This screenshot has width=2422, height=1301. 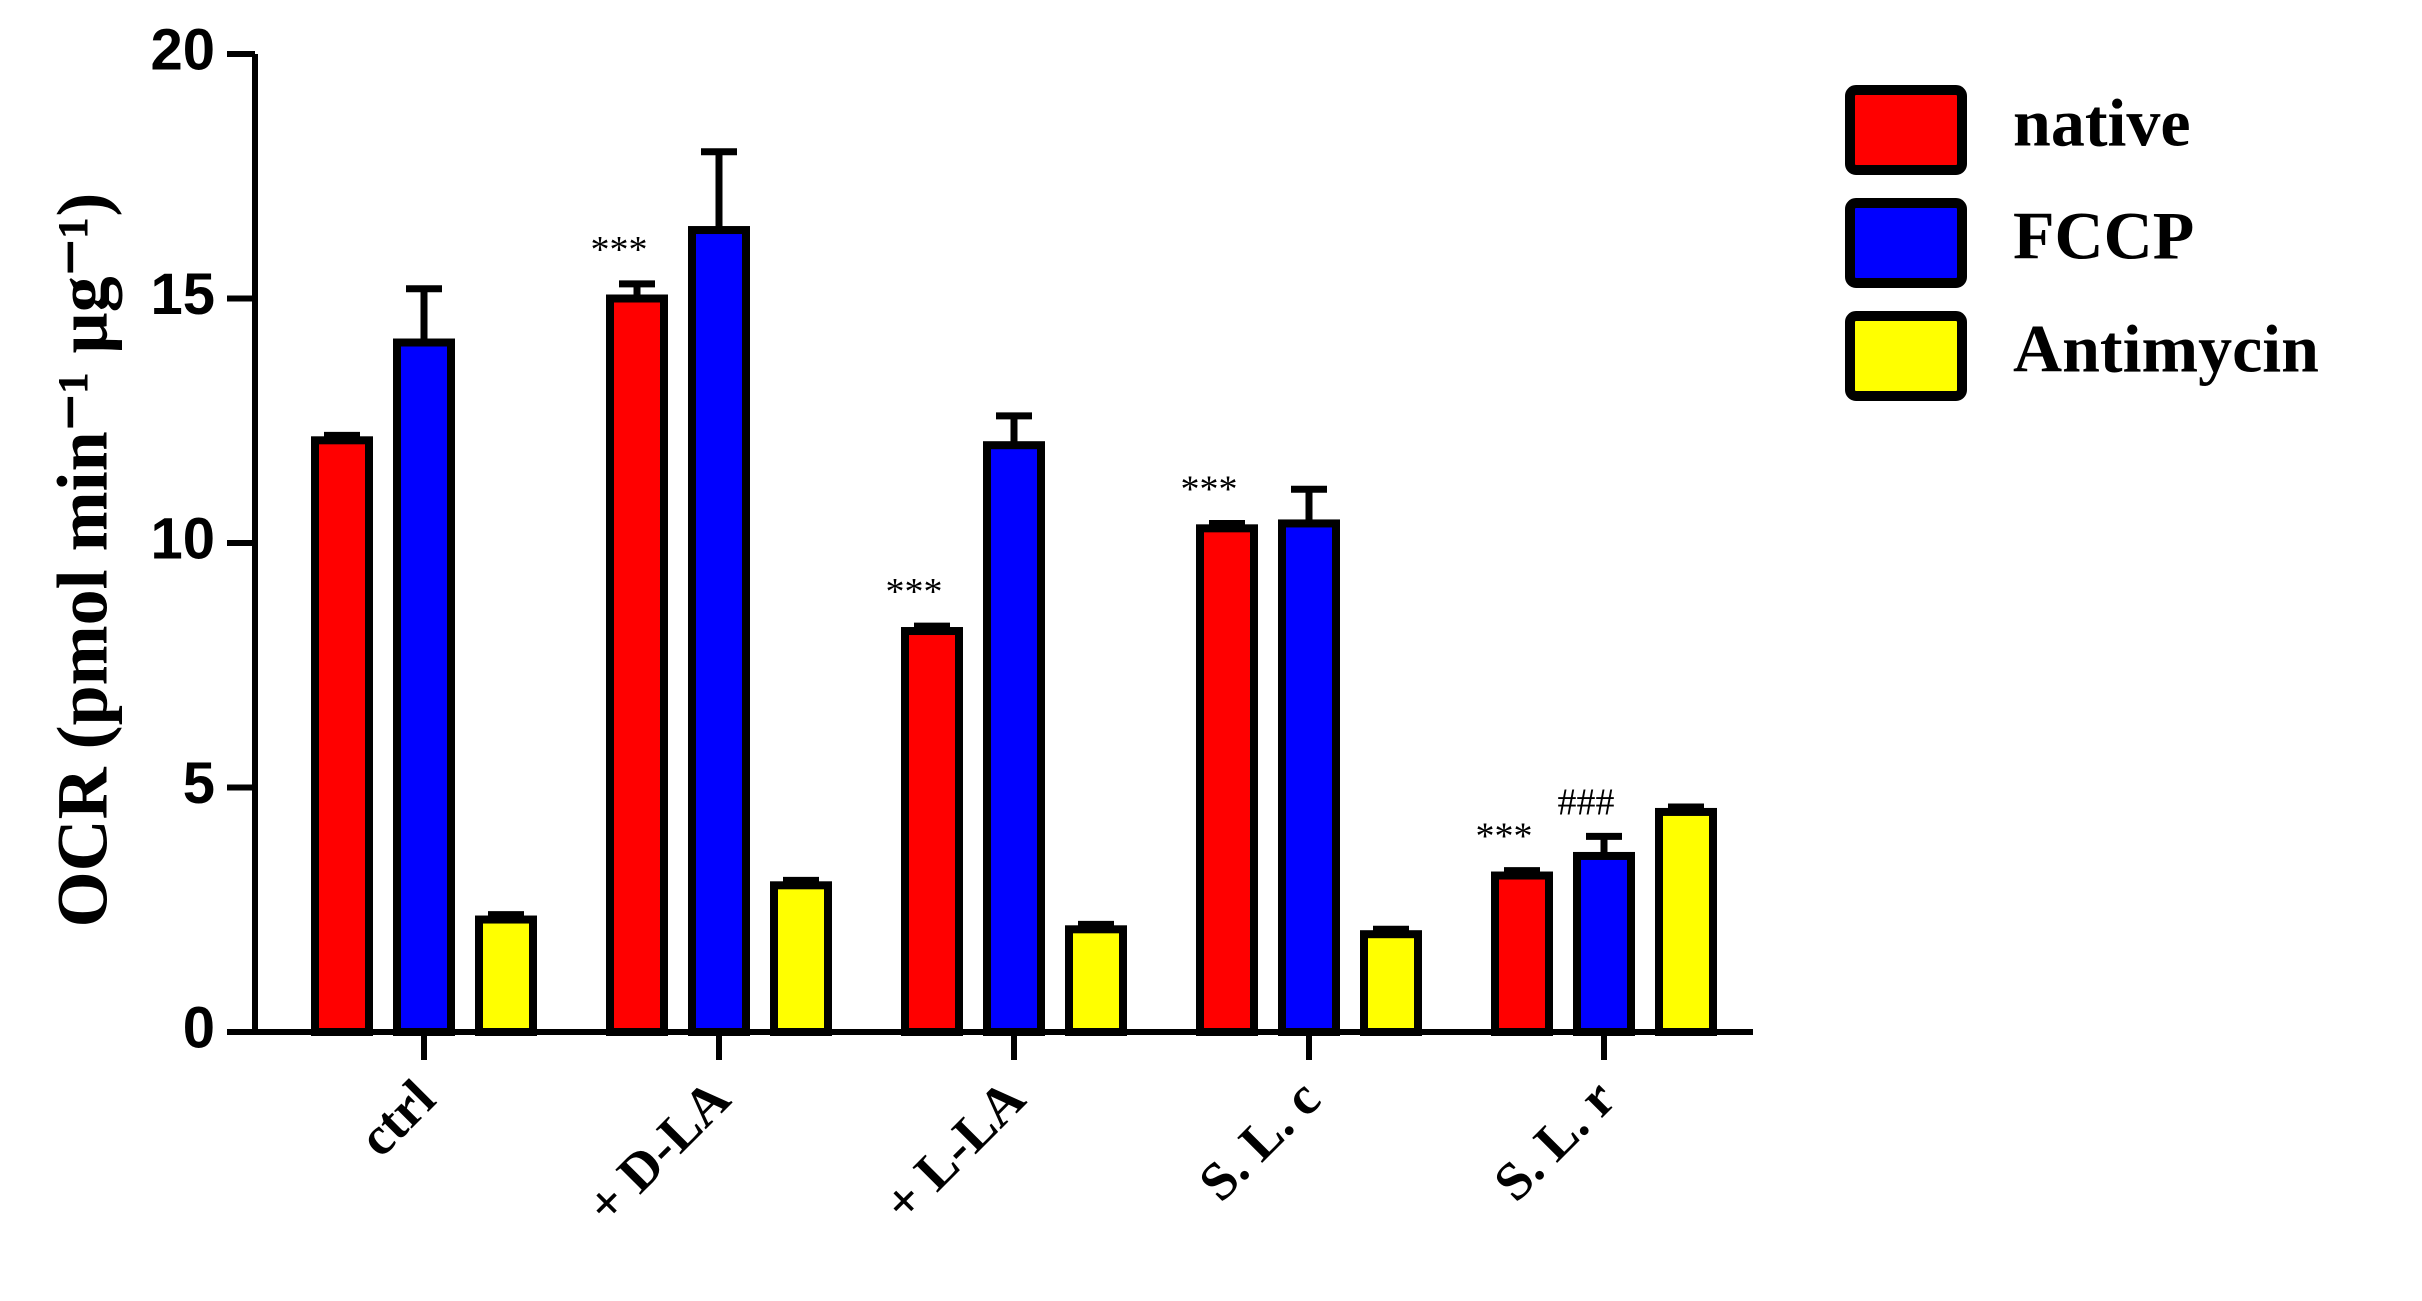 What do you see at coordinates (1259, 1140) in the screenshot?
I see `x-tick-label: S. L. c` at bounding box center [1259, 1140].